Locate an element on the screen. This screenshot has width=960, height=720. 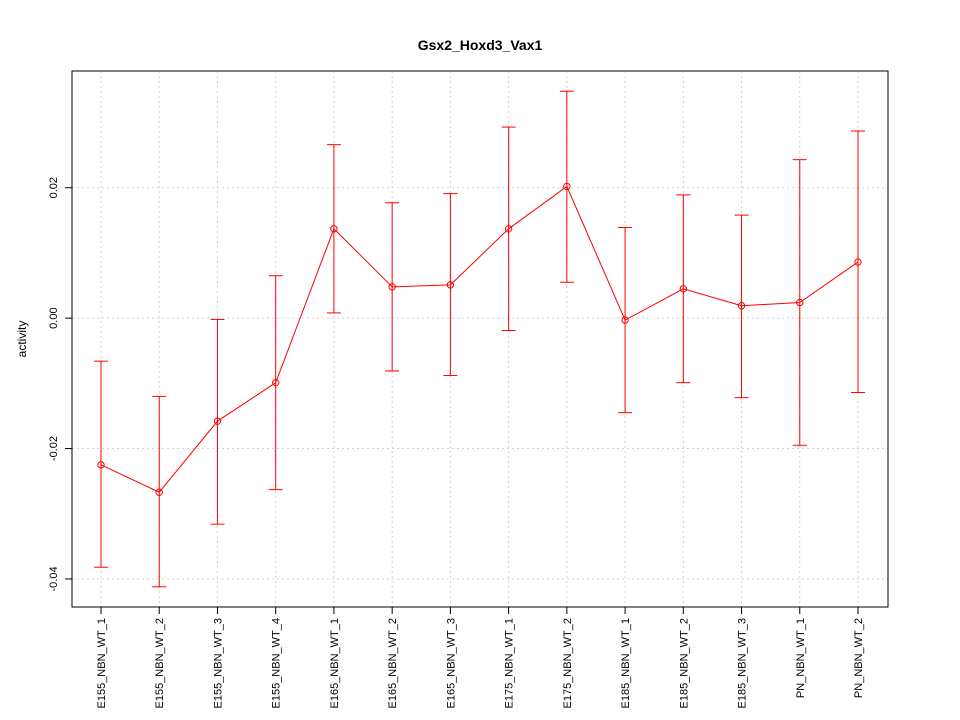
x-tick-label: PN_NBN_WT_2 is located at coordinates (859, 658).